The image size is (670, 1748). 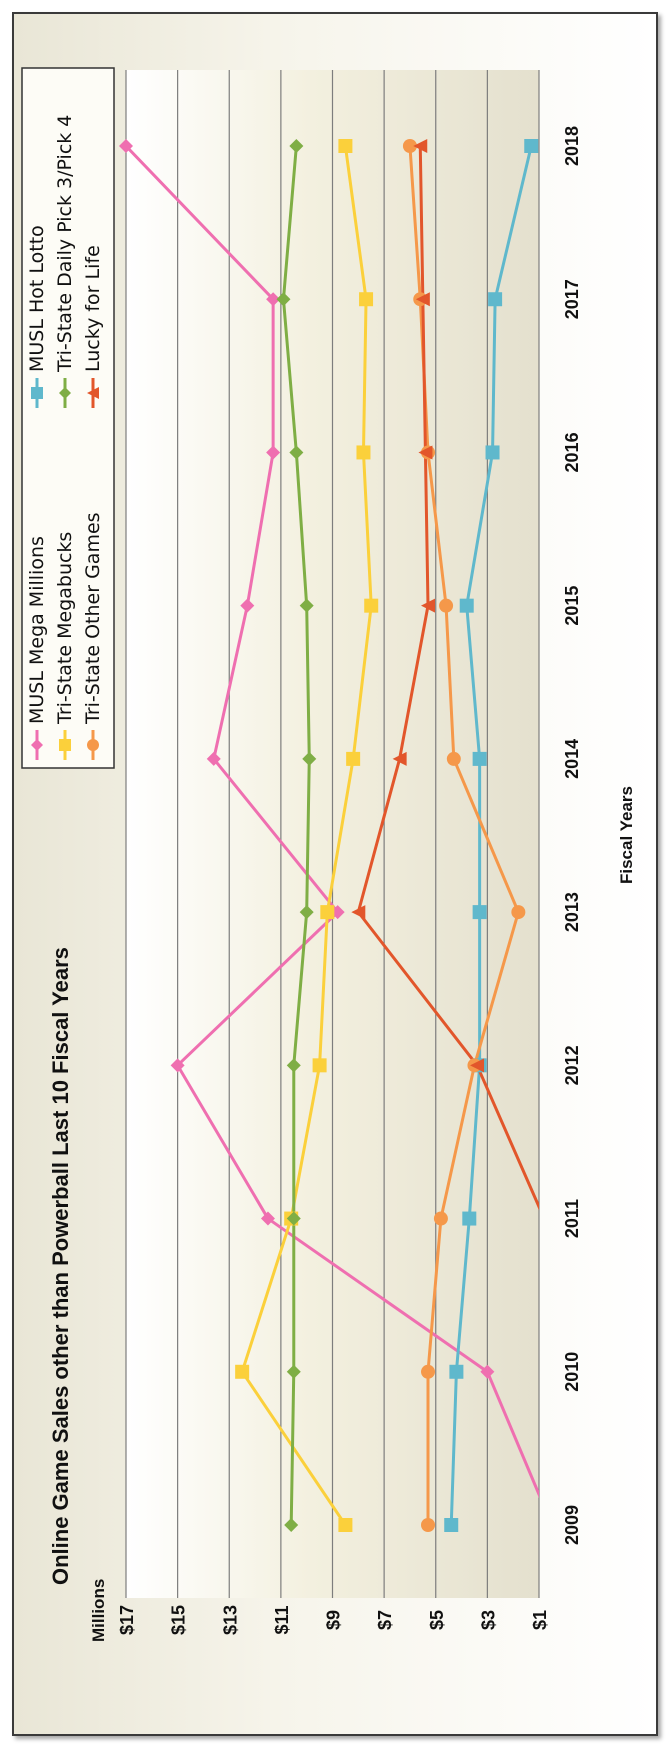 I want to click on legend-item: MUSL Mega Millions, so click(x=37, y=648).